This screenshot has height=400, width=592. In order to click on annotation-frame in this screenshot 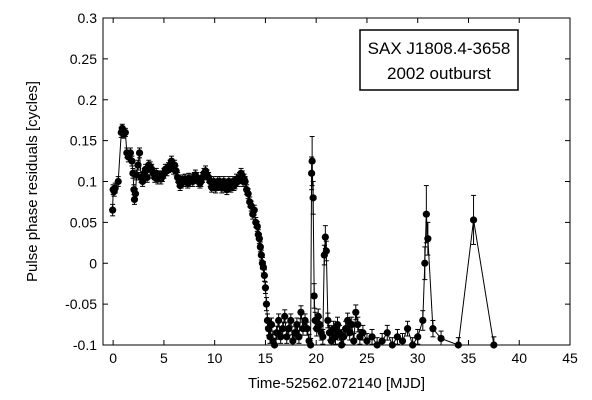, I will do `click(439, 60)`.